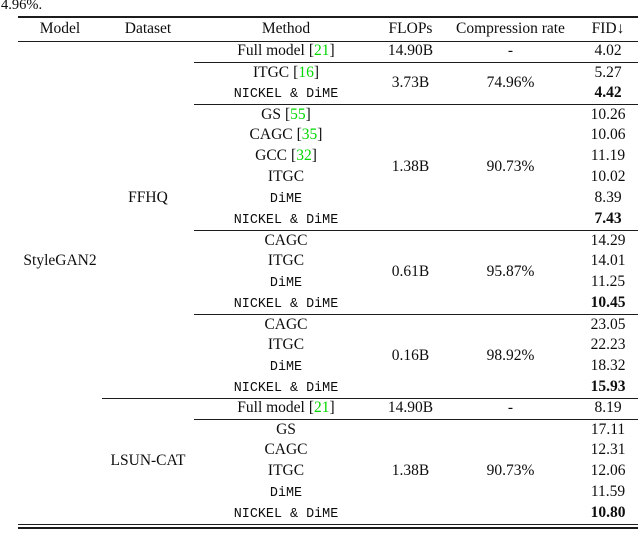 This screenshot has width=640, height=538. What do you see at coordinates (608, 198) in the screenshot?
I see `fid-value: 8.39` at bounding box center [608, 198].